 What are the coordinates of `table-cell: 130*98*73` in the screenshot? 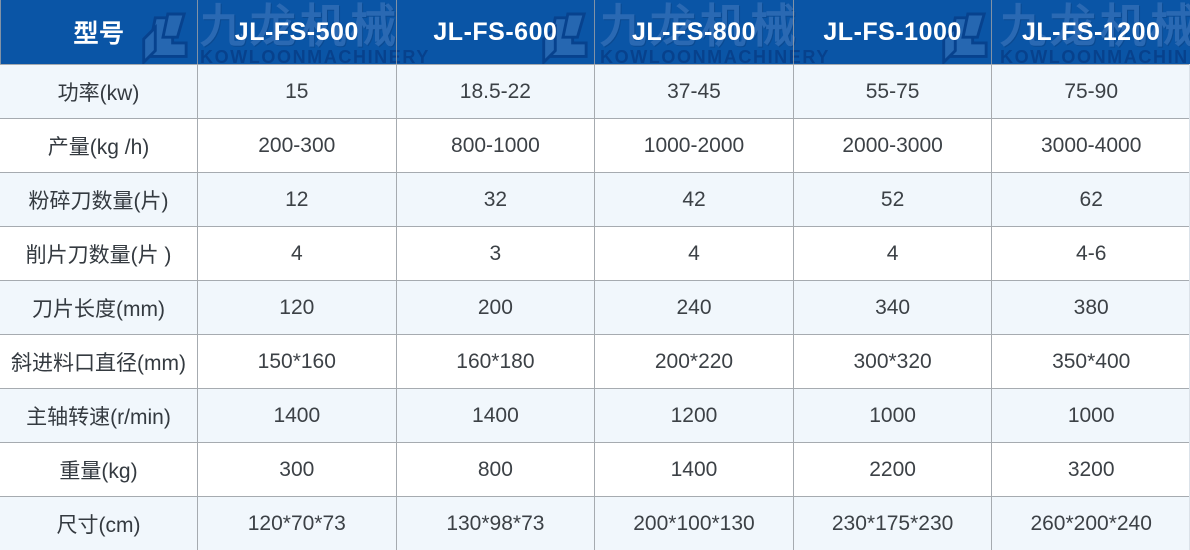 It's located at (495, 523).